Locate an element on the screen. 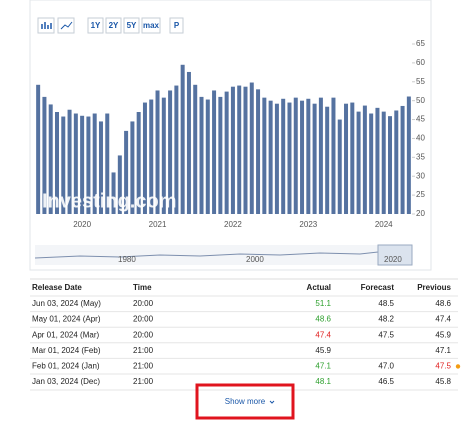 The width and height of the screenshot is (474, 429). y-tick-label: 55 is located at coordinates (420, 81).